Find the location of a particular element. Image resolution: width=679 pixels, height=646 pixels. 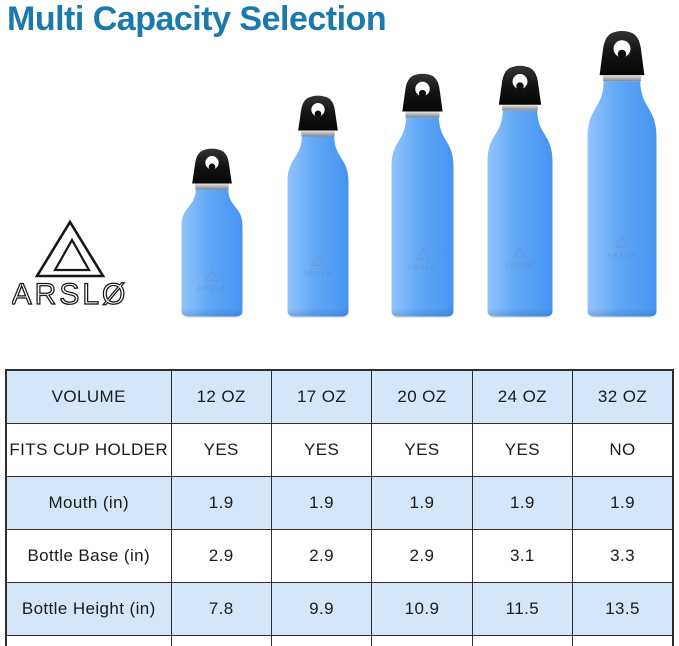

table-row-volume: VOLUME 12 OZ 17 OZ 20 OZ 24 OZ 32 OZ is located at coordinates (339, 396).